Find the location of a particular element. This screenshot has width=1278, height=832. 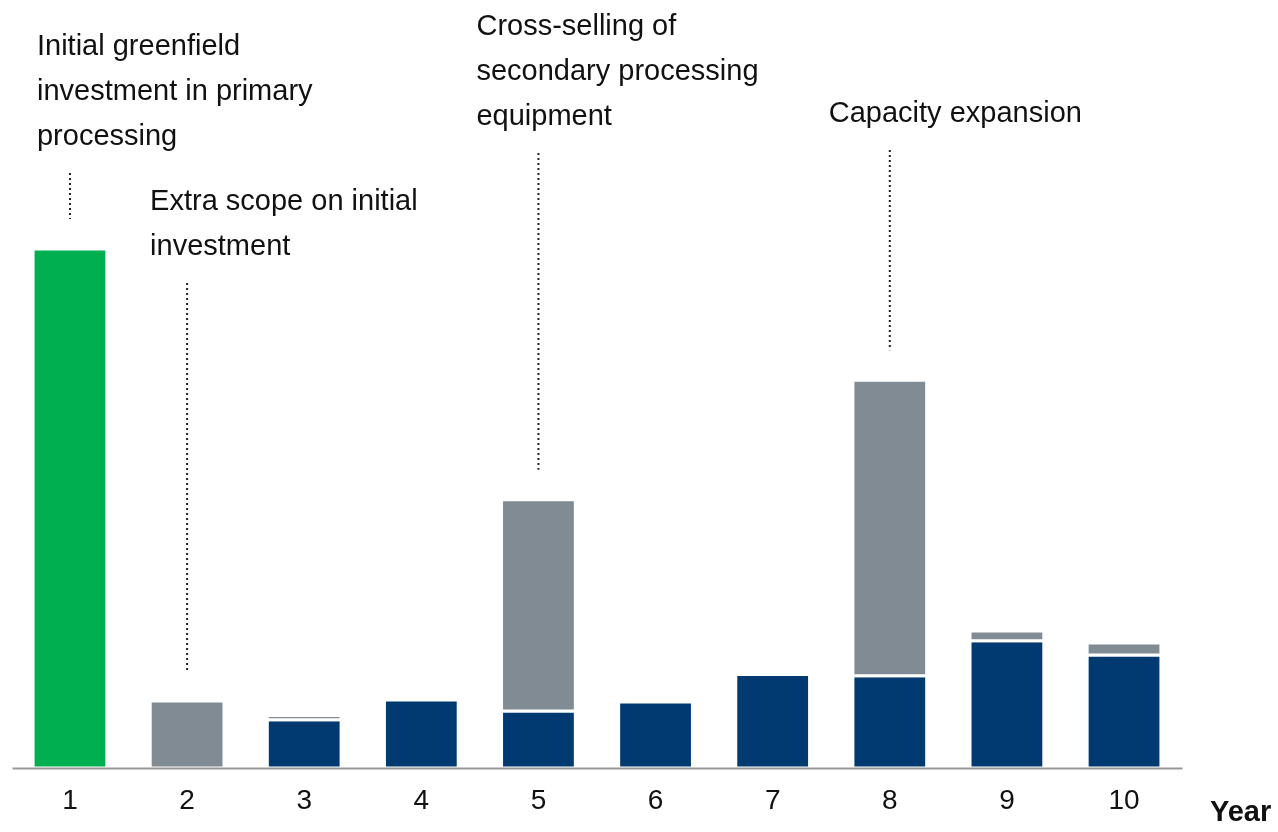

x-tick-label: 7 is located at coordinates (772, 799).